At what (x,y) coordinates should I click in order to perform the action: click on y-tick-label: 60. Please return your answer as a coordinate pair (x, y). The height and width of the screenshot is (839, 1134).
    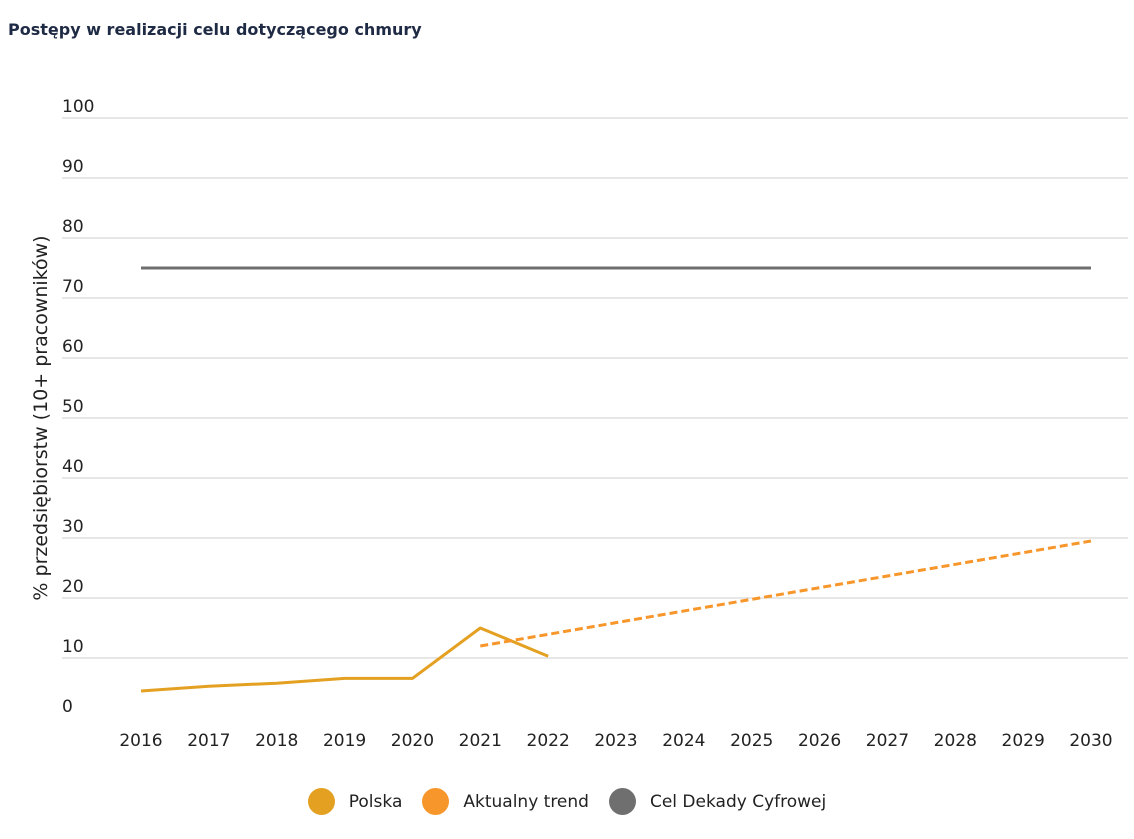
    Looking at the image, I should click on (73, 347).